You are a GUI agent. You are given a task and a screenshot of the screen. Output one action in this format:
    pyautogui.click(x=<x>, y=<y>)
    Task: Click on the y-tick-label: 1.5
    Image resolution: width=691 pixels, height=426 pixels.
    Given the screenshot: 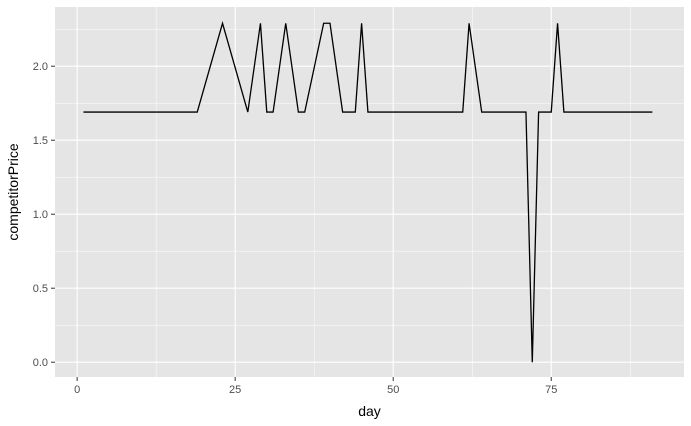 What is the action you would take?
    pyautogui.click(x=40, y=141)
    